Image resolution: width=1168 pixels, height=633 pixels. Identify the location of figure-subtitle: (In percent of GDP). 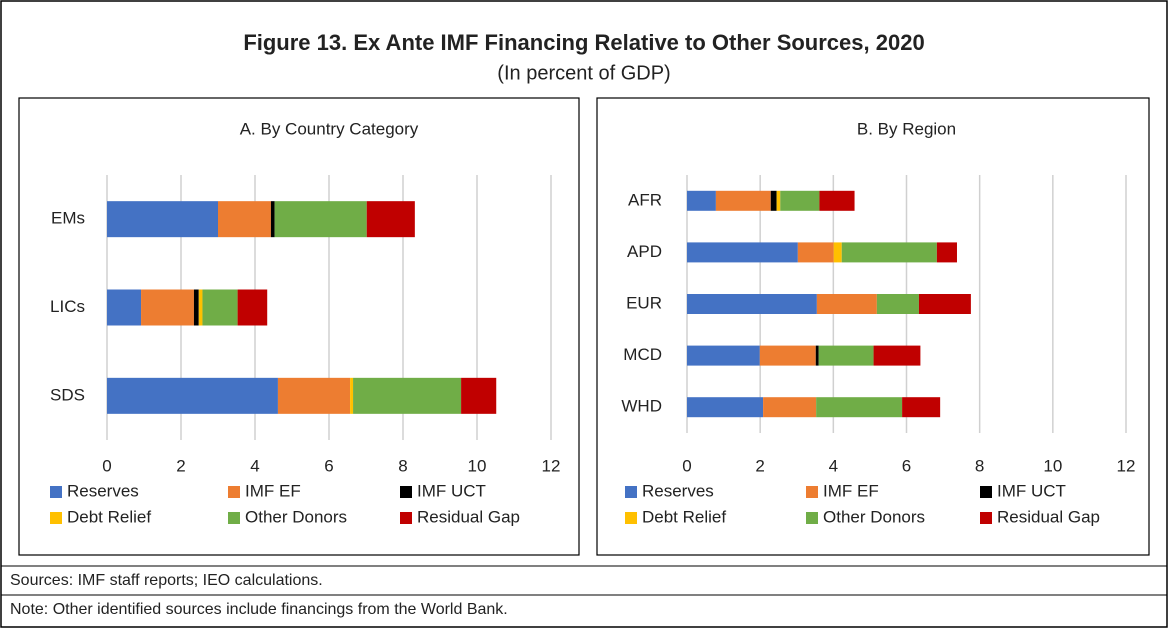
(583, 73).